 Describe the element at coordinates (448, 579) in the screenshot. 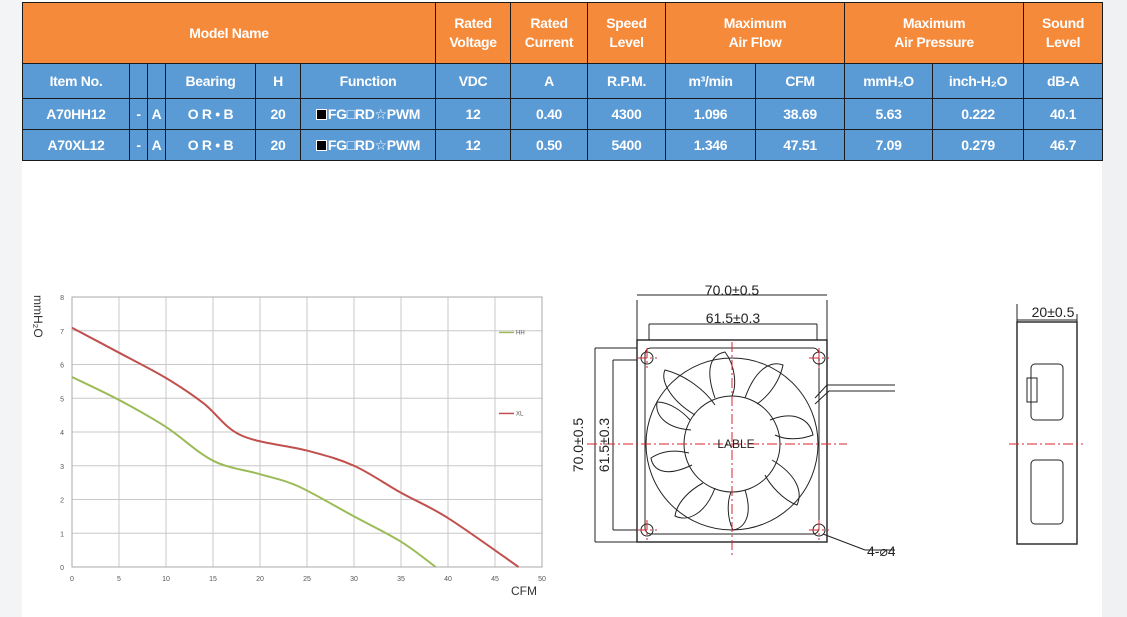

I see `x-tick-label: 40` at that location.